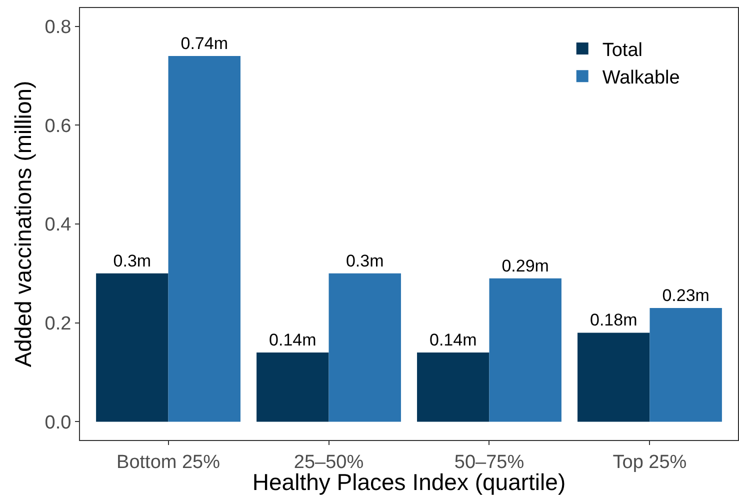 This screenshot has width=739, height=495. What do you see at coordinates (58, 324) in the screenshot?
I see `y-tick-label: 0.2` at bounding box center [58, 324].